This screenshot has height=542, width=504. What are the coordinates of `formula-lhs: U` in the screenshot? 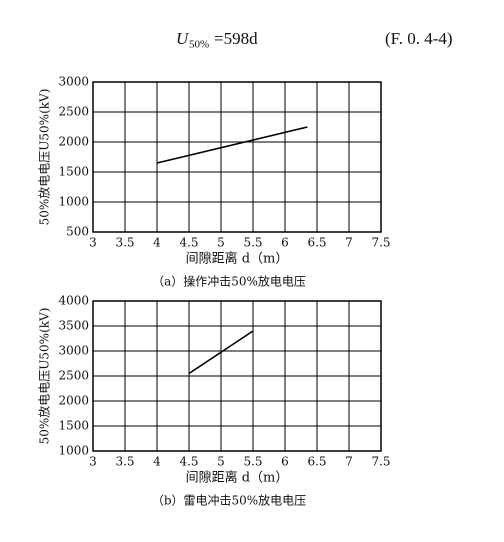 It's located at (183, 38).